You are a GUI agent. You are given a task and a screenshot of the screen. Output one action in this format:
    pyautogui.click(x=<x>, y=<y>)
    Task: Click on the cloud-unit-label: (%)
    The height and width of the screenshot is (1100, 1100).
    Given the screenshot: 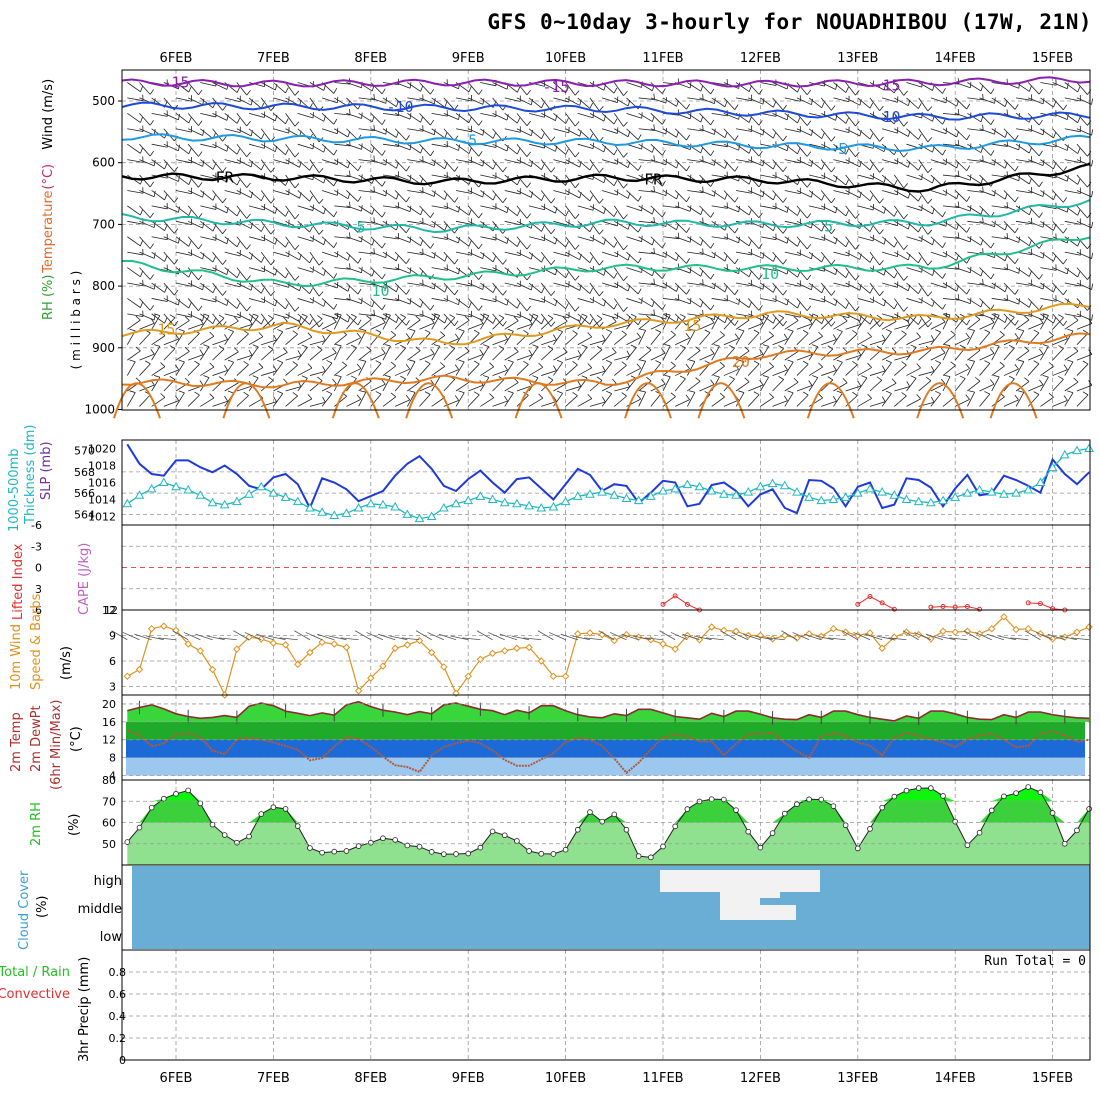 What is the action you would take?
    pyautogui.click(x=42, y=907)
    